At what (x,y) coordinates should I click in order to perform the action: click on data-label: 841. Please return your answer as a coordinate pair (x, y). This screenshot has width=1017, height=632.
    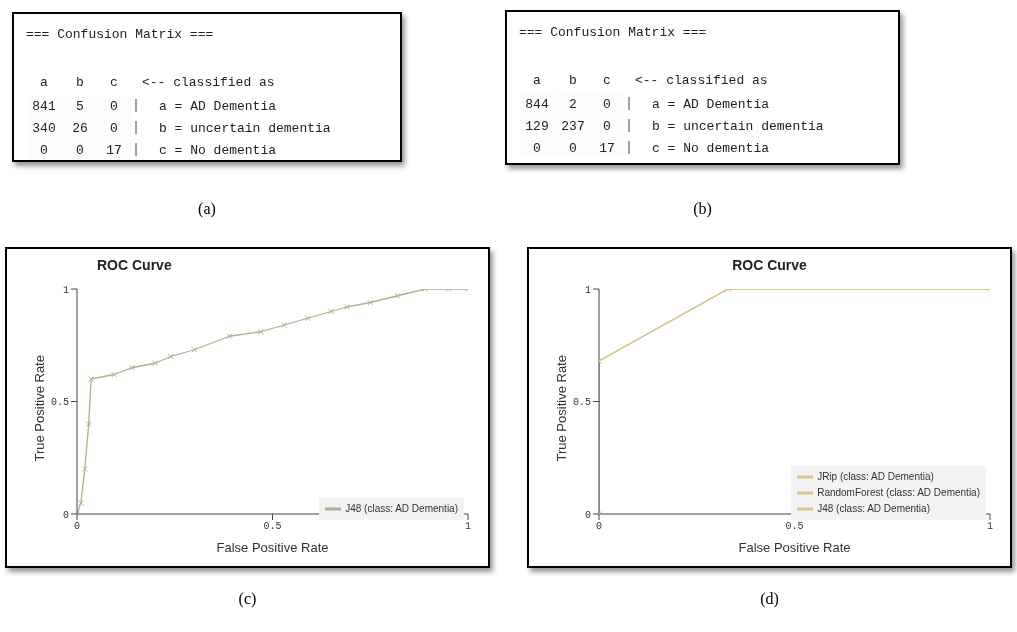
    Looking at the image, I should click on (44, 106).